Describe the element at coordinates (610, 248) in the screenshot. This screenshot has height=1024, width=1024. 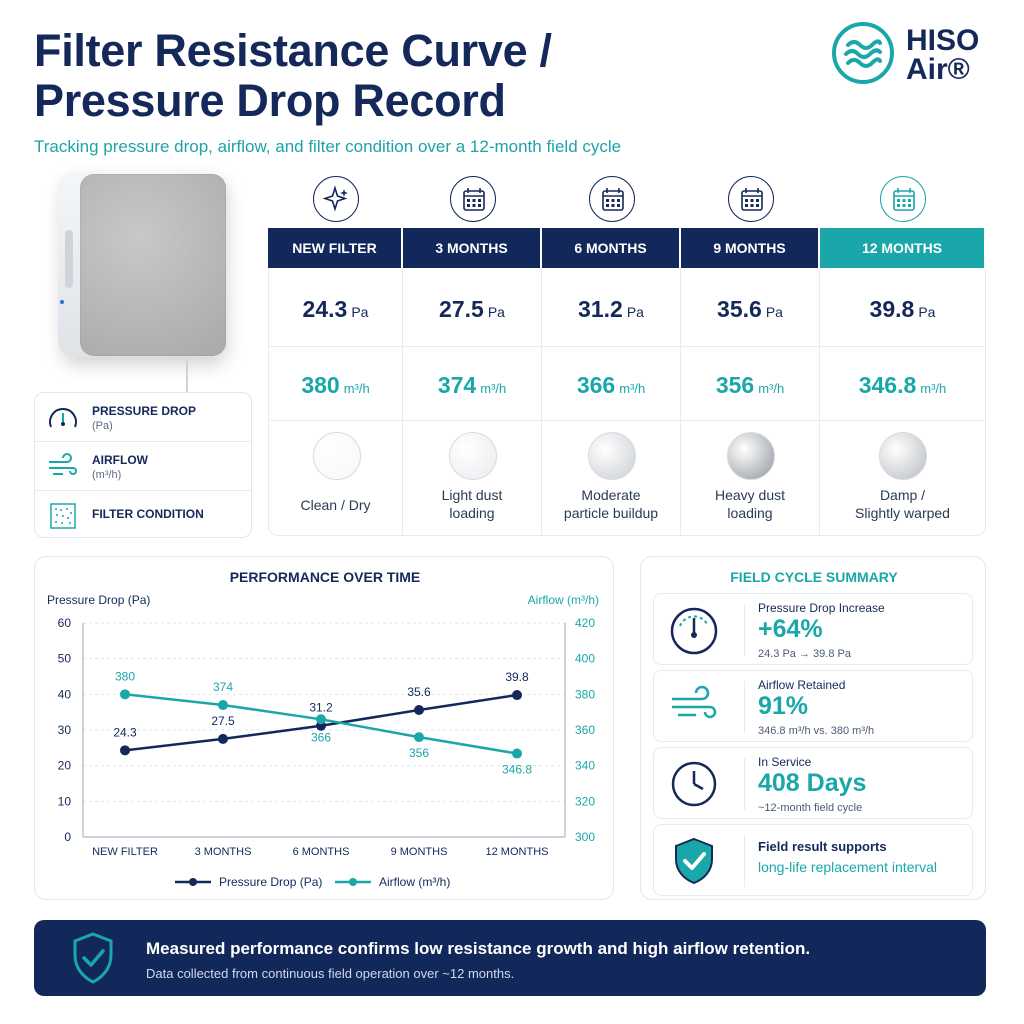
I see `stage-header: 6 MONTHS` at that location.